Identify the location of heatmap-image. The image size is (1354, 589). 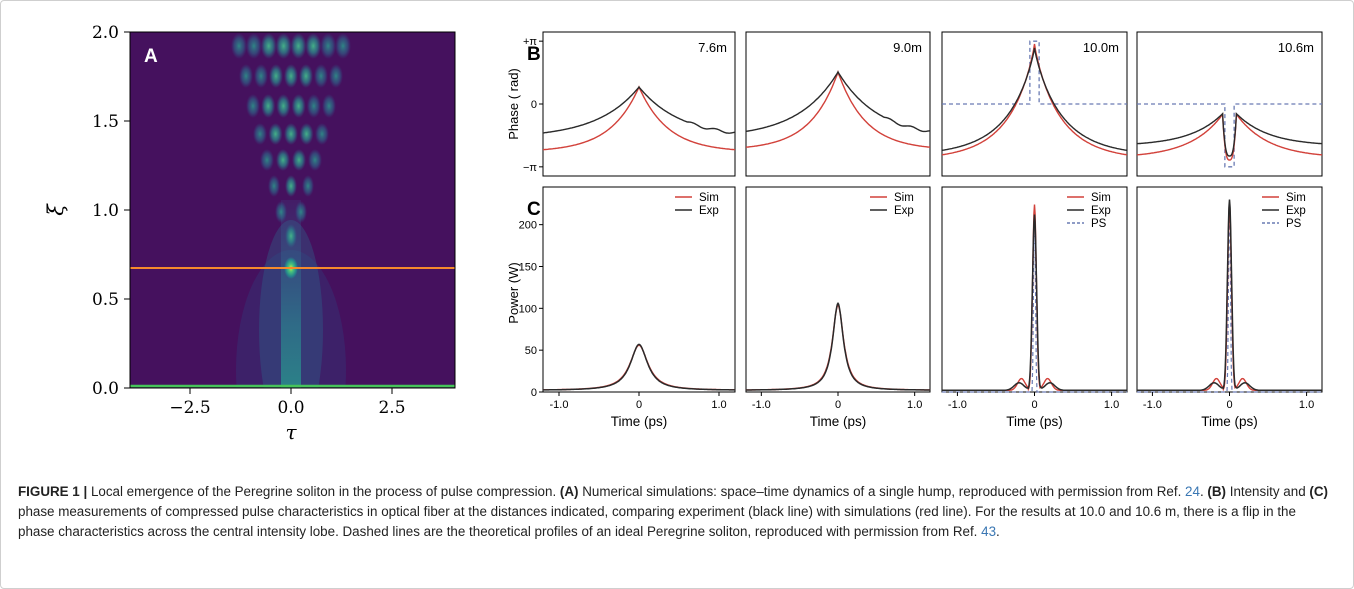
(292, 210).